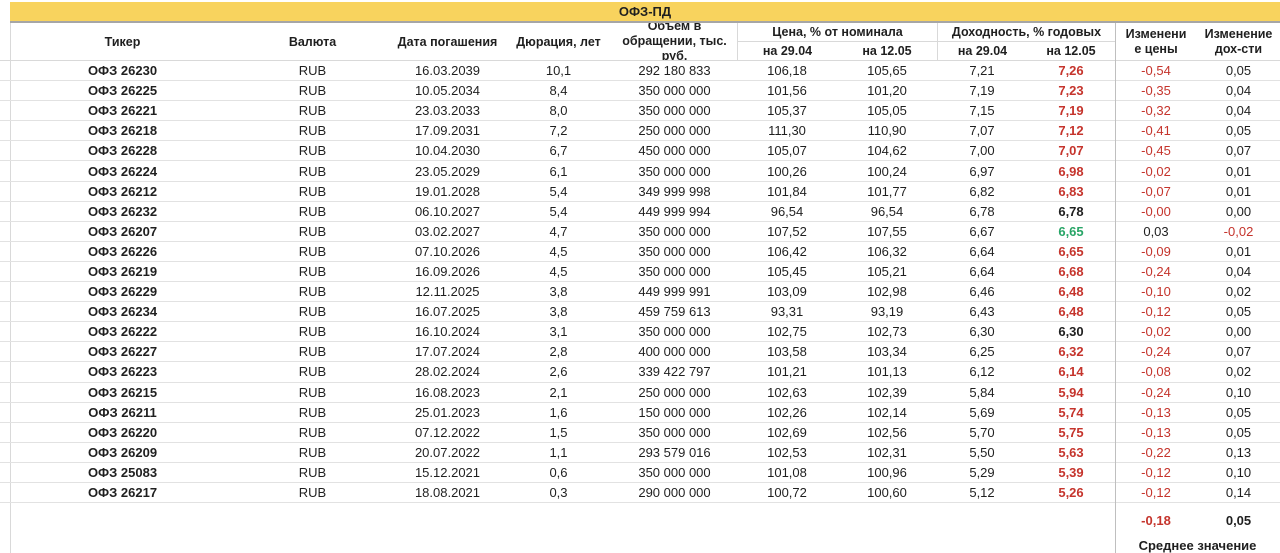 Image resolution: width=1280 pixels, height=553 pixels. I want to click on cell-maturity: 20.07.2022, so click(447, 452).